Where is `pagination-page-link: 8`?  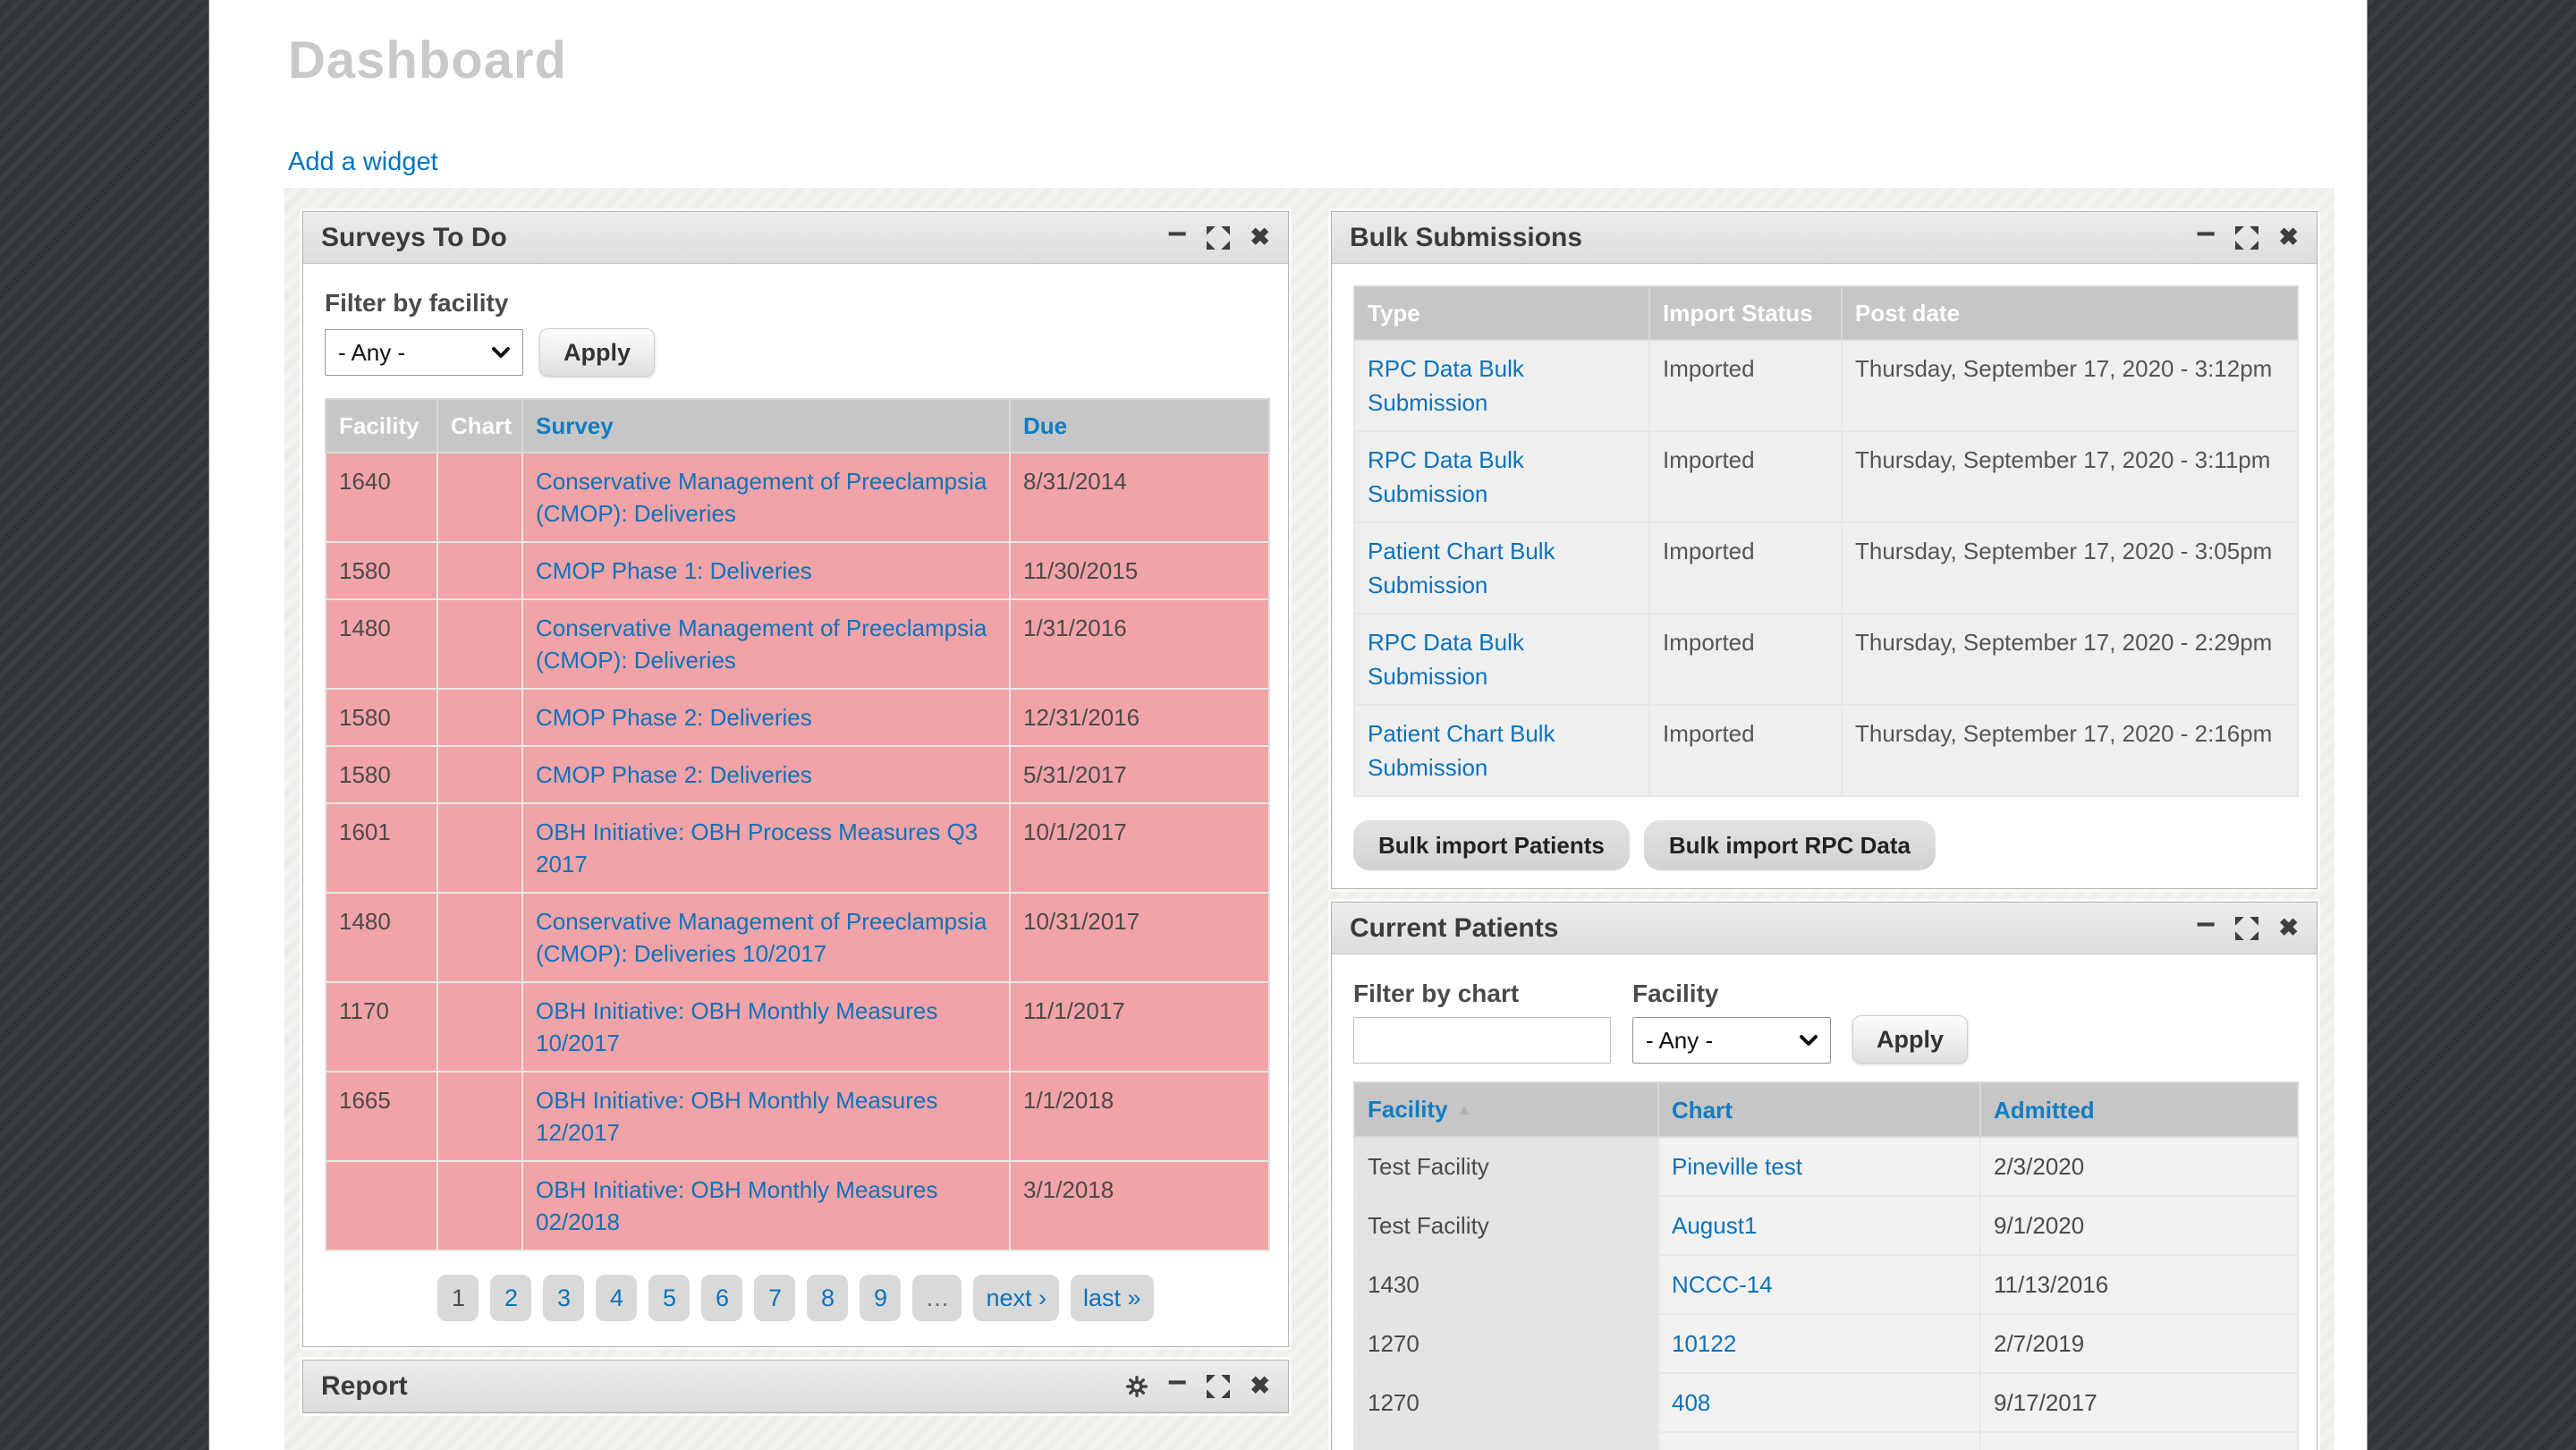
pagination-page-link: 8 is located at coordinates (828, 1298).